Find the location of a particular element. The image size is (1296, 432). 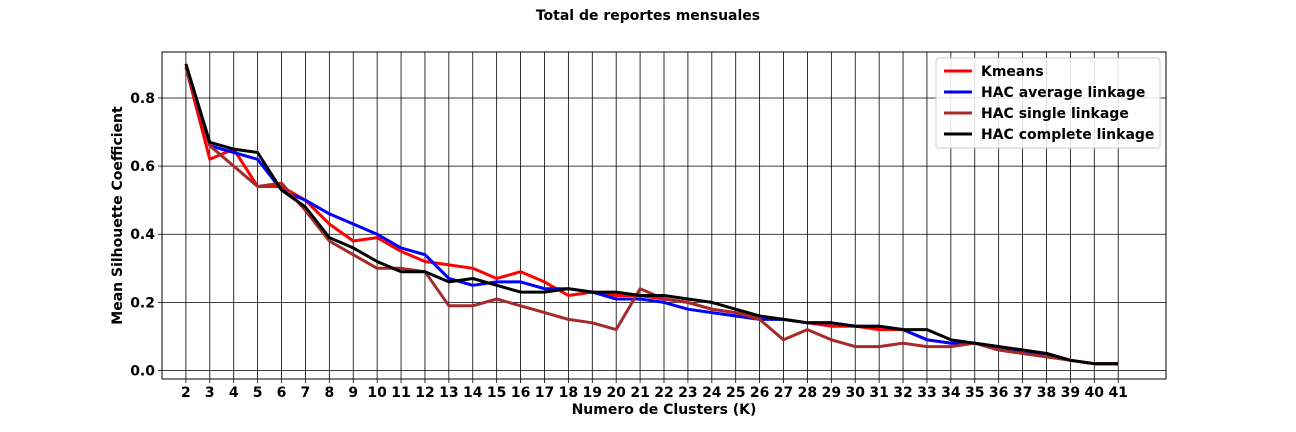

x-tick-label: 20 is located at coordinates (616, 393).